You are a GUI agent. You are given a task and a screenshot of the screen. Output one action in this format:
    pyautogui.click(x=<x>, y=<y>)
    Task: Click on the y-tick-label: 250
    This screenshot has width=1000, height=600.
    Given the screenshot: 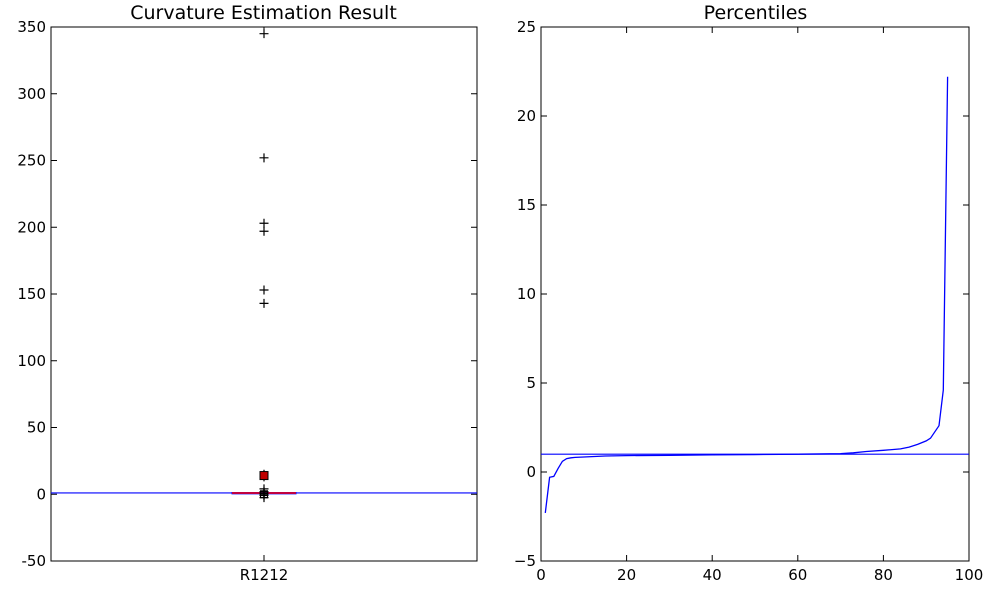 What is the action you would take?
    pyautogui.click(x=31, y=161)
    